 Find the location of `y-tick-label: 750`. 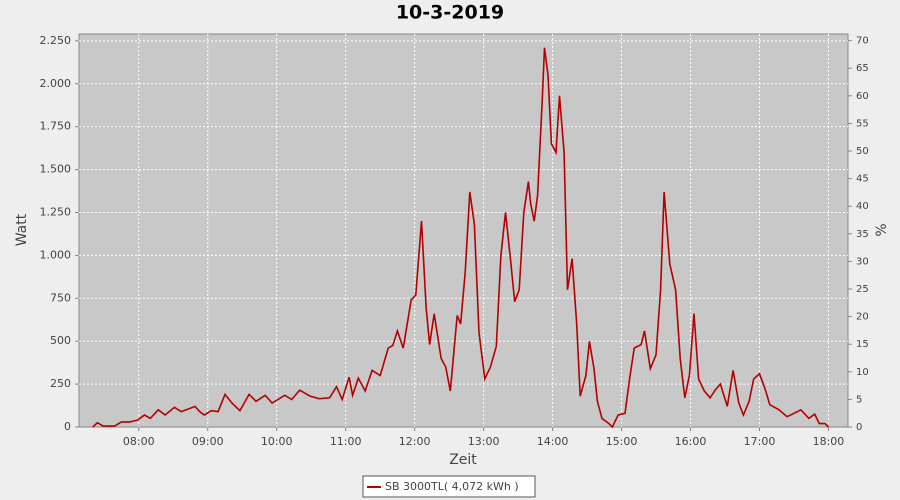

y-tick-label: 750 is located at coordinates (60, 297).